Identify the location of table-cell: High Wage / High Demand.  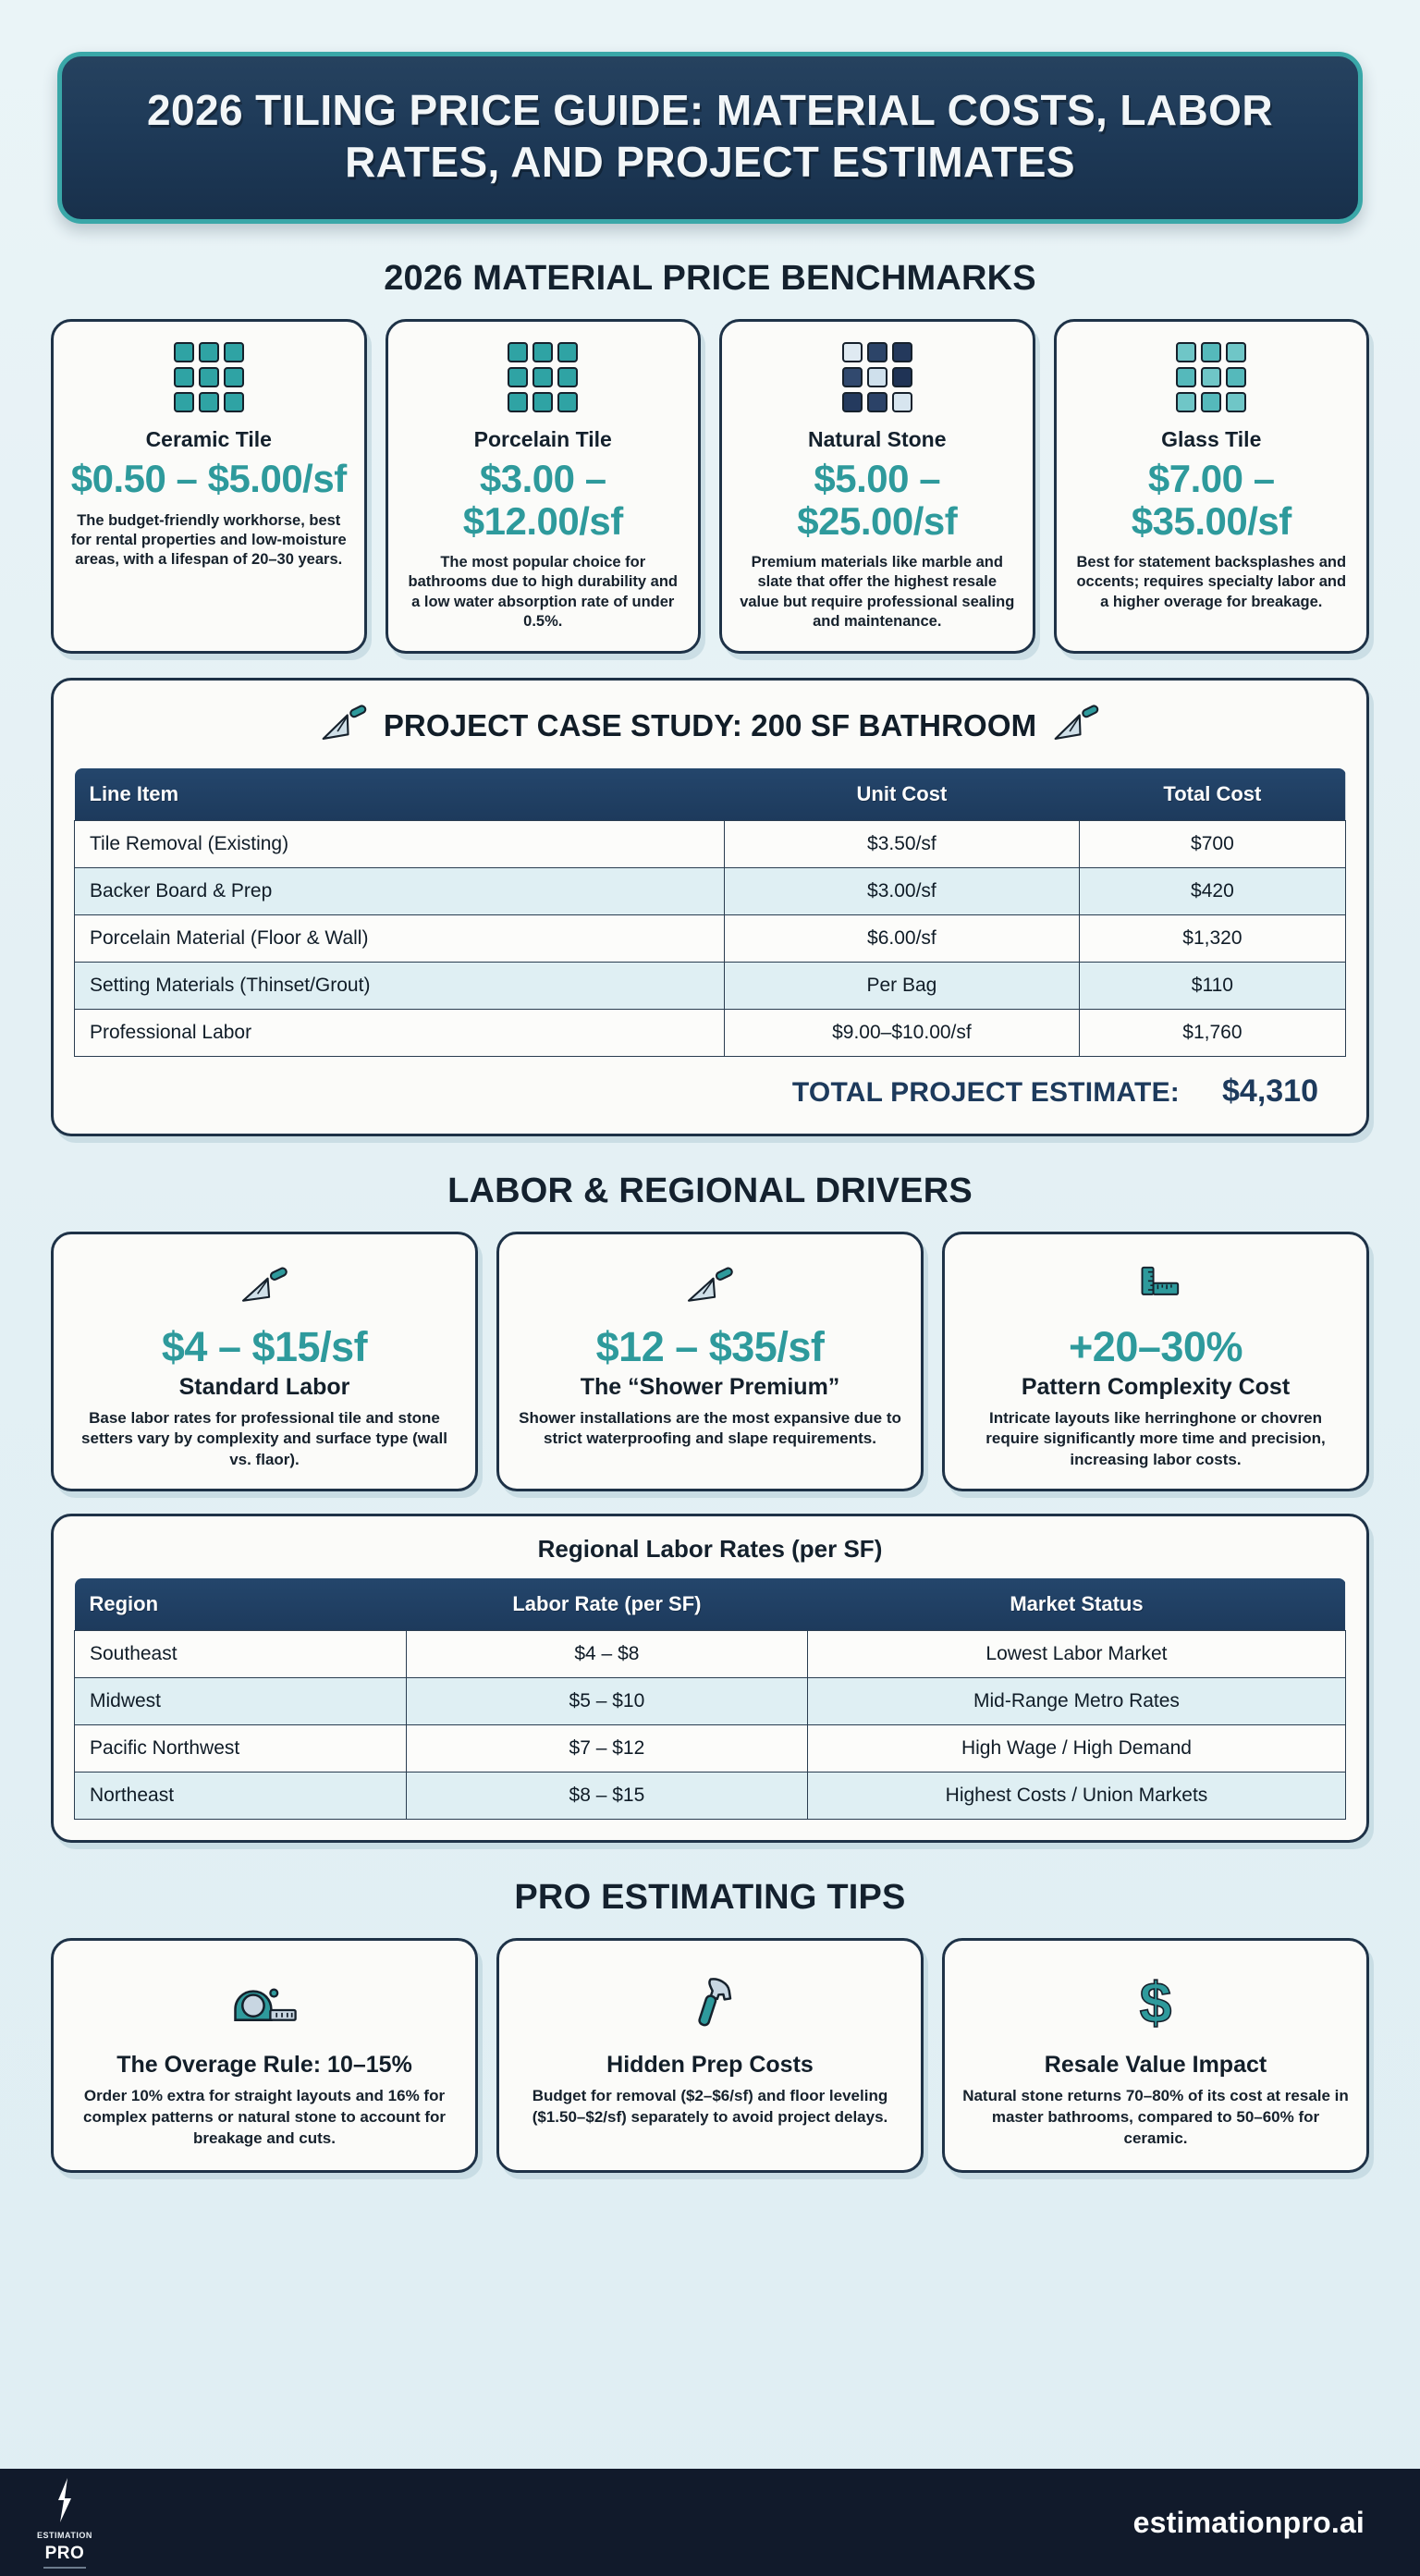
(1076, 1748).